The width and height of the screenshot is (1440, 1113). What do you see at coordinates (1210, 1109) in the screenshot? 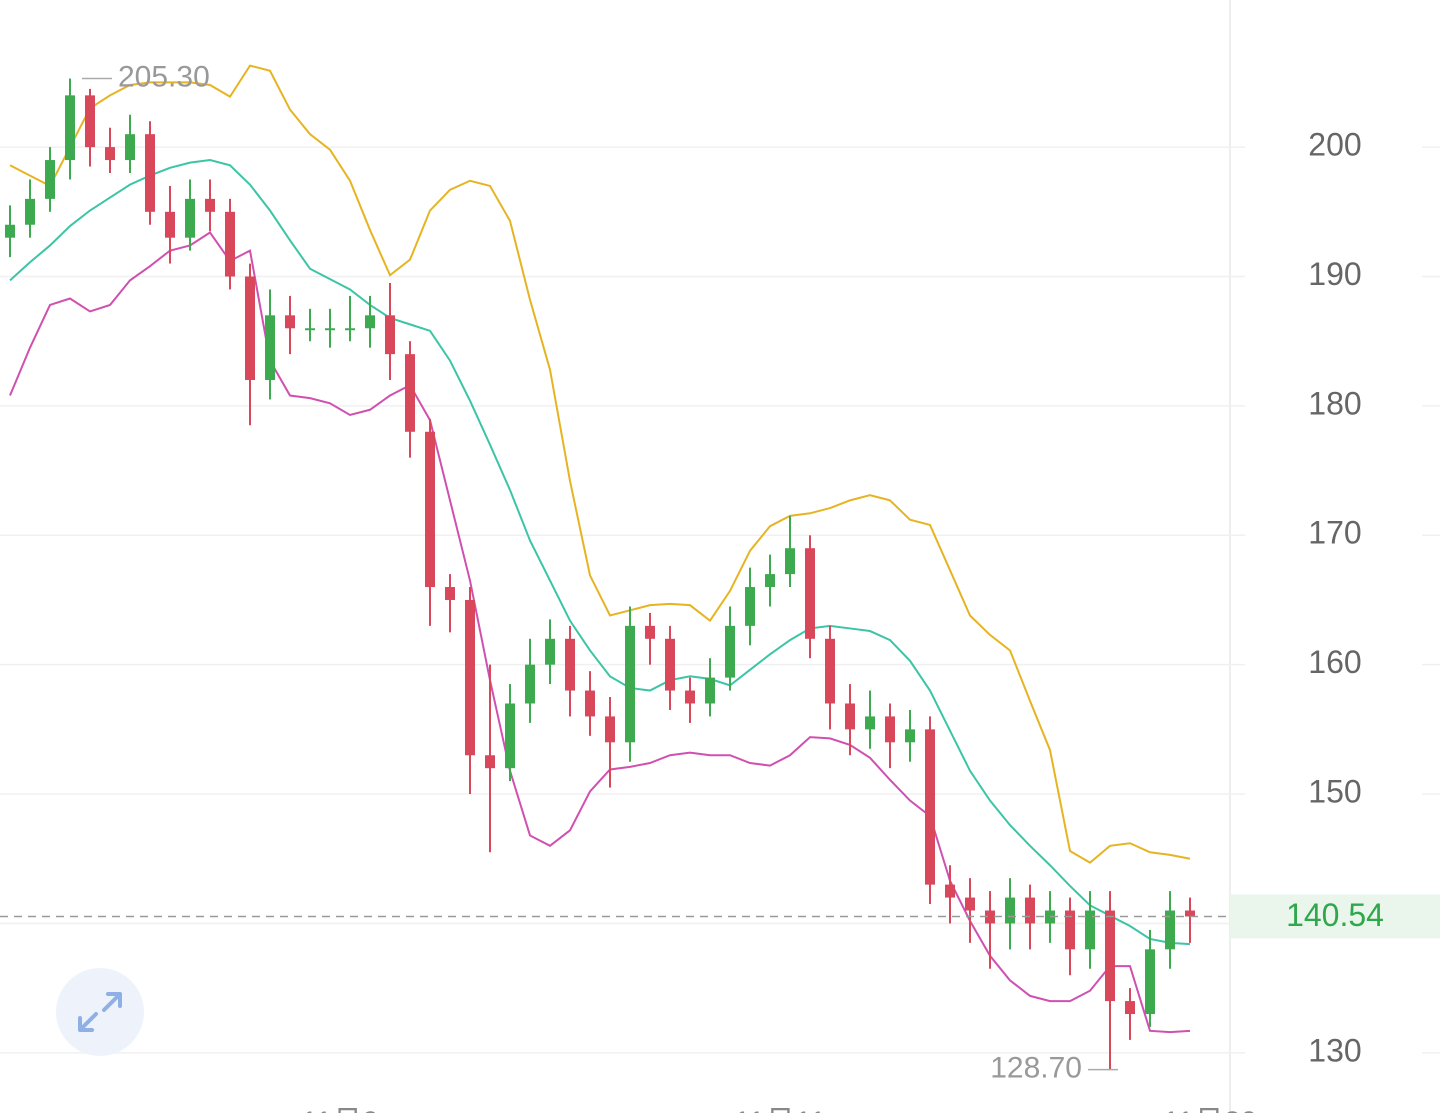
I see `x-tick-label: 11月20` at bounding box center [1210, 1109].